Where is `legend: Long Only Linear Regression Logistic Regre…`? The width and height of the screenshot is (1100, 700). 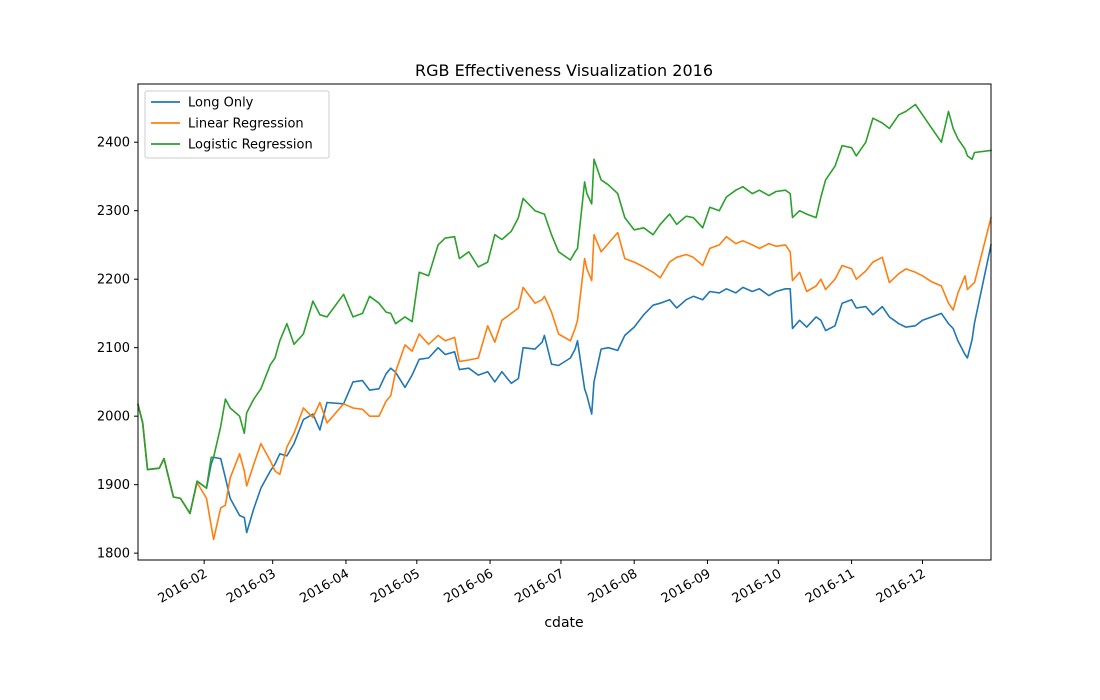
legend: Long Only Linear Regression Logistic Regre… is located at coordinates (237, 124).